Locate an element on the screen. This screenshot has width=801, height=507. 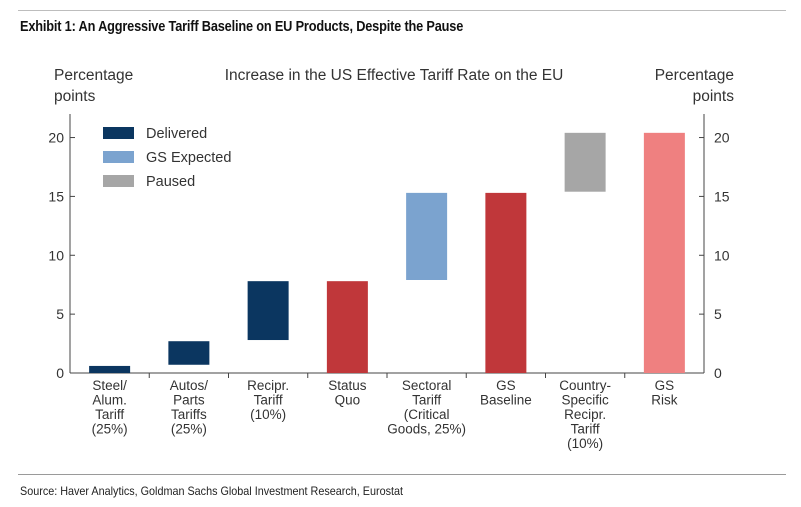
category-label: Sectoral is located at coordinates (427, 385).